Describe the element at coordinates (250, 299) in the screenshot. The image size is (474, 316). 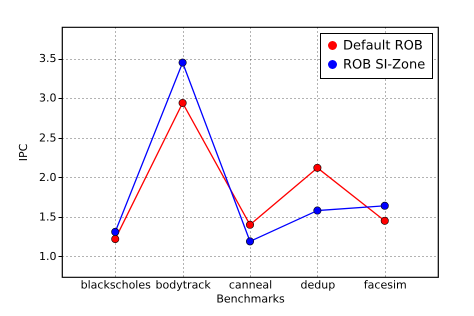
I see `x-axis-title: Benchmarks` at that location.